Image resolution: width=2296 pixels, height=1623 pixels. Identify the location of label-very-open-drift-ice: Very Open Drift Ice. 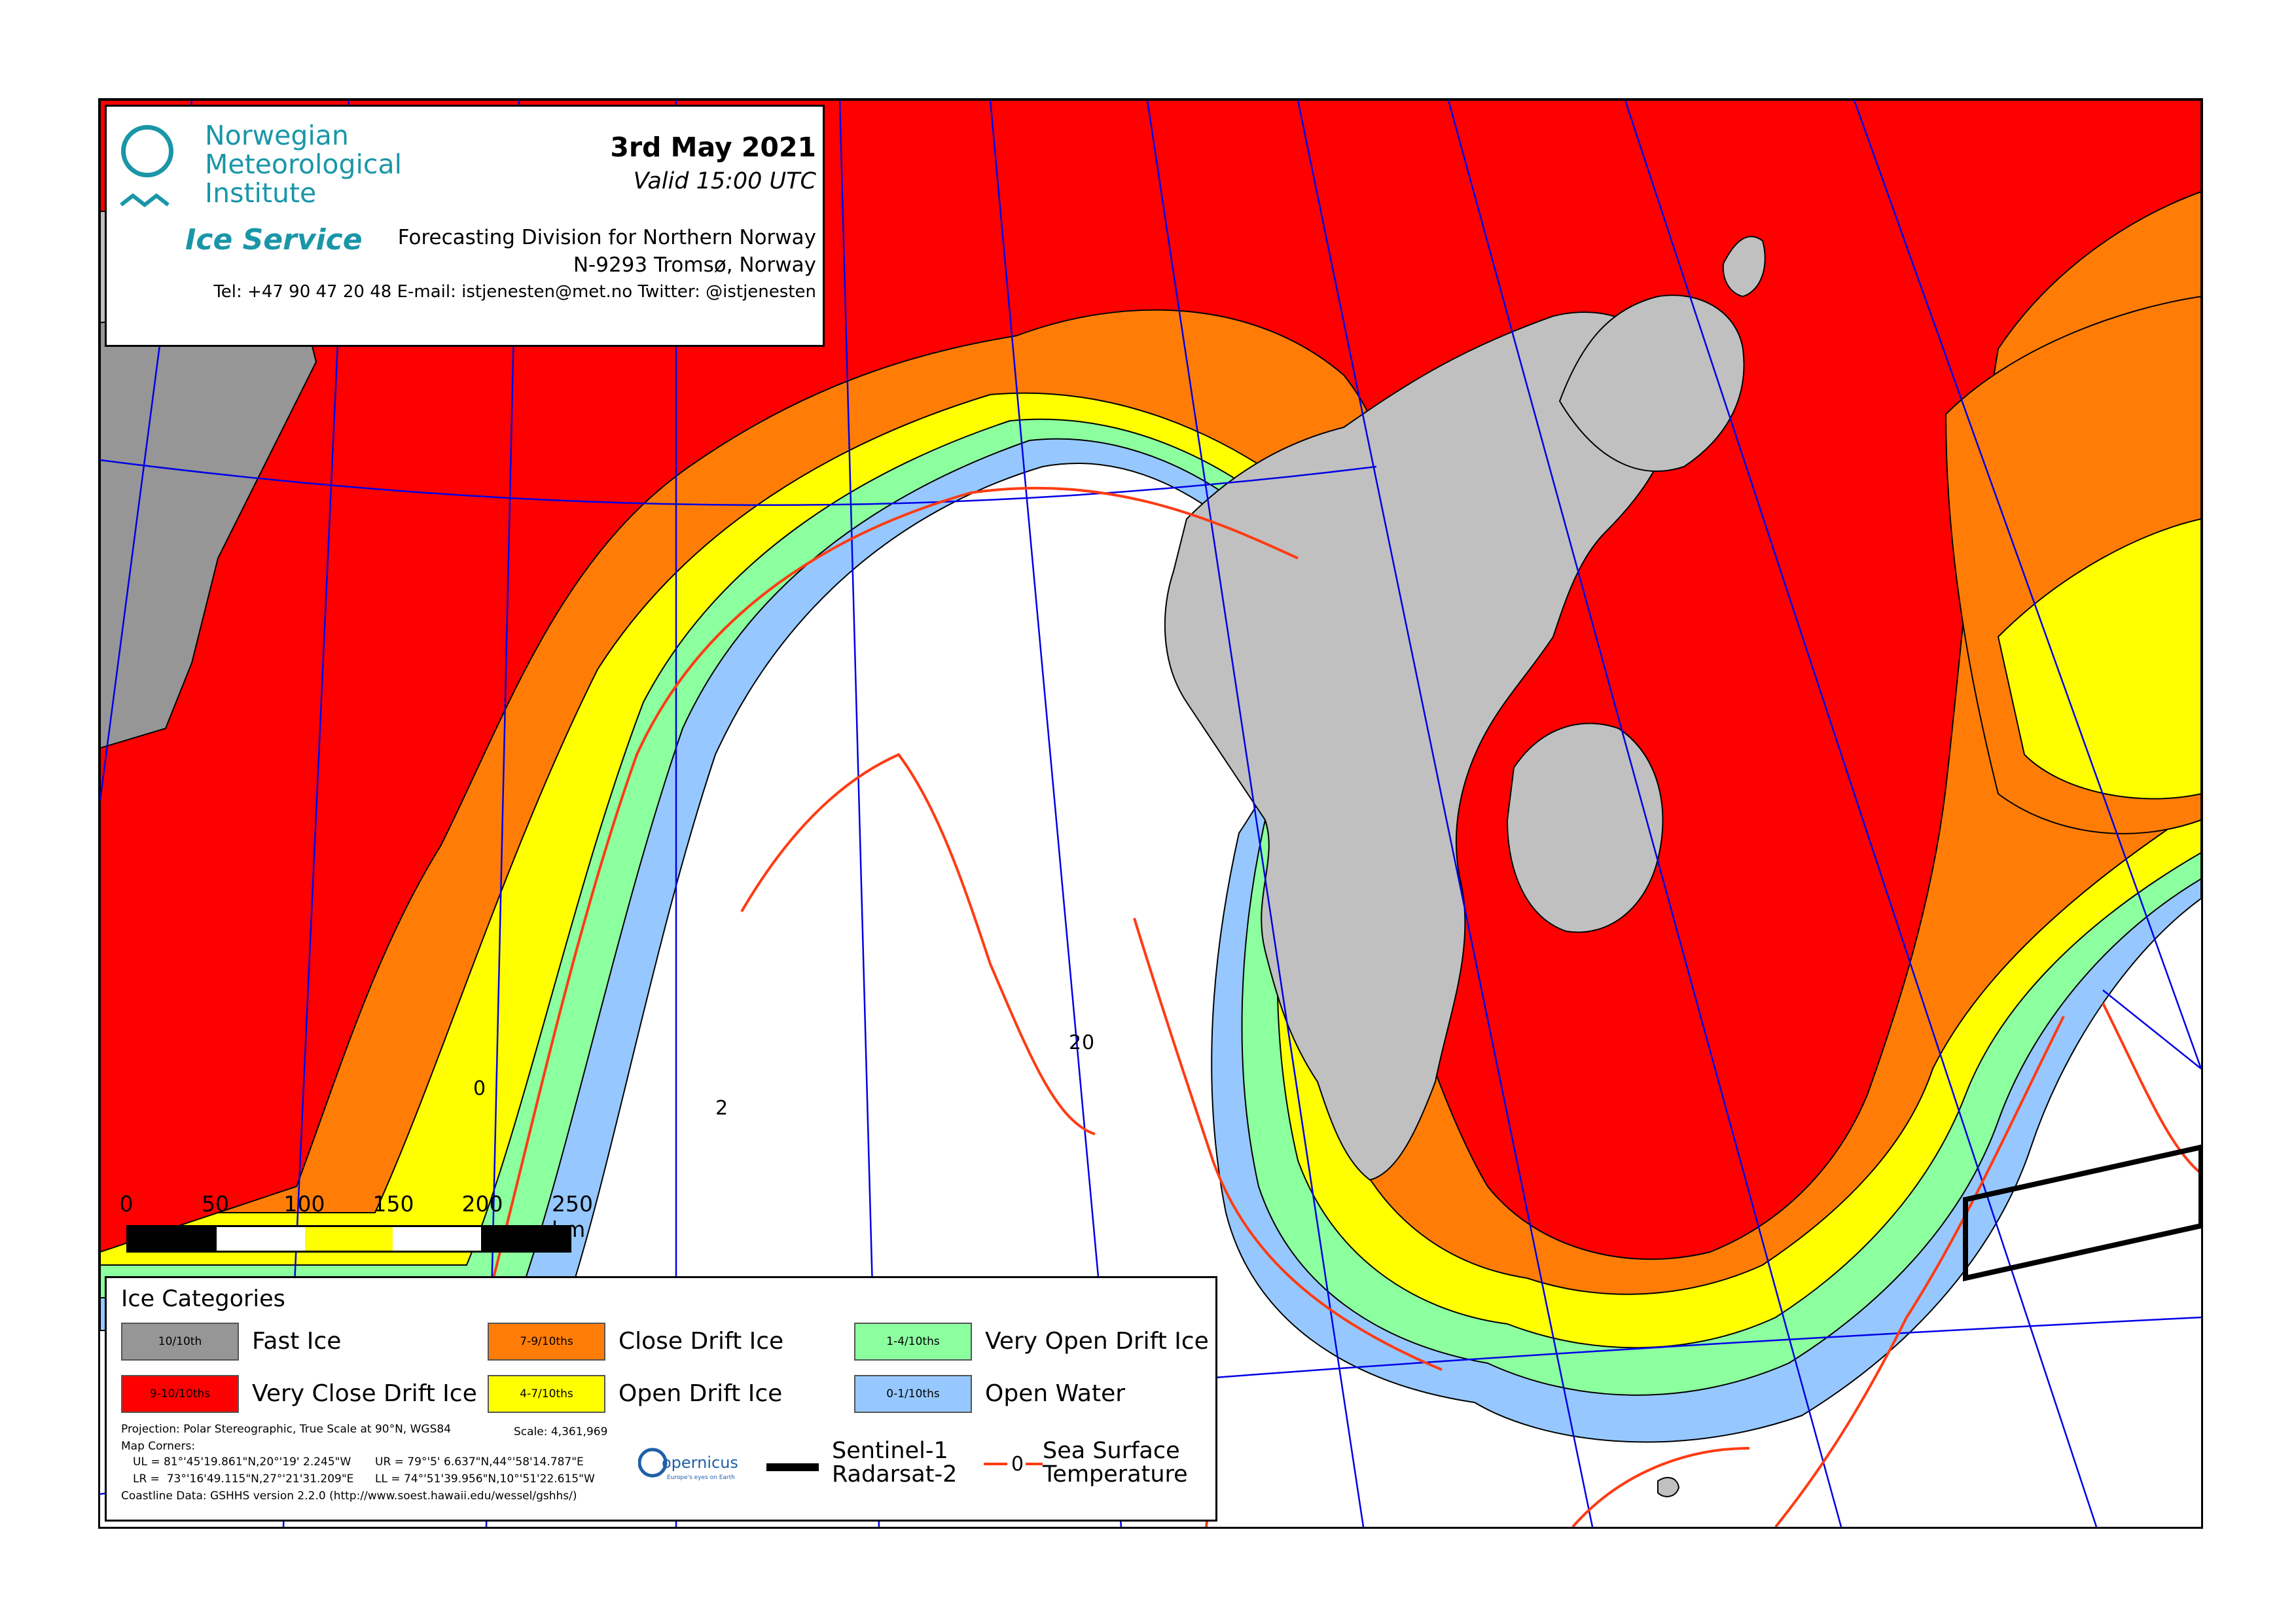
(1097, 1341).